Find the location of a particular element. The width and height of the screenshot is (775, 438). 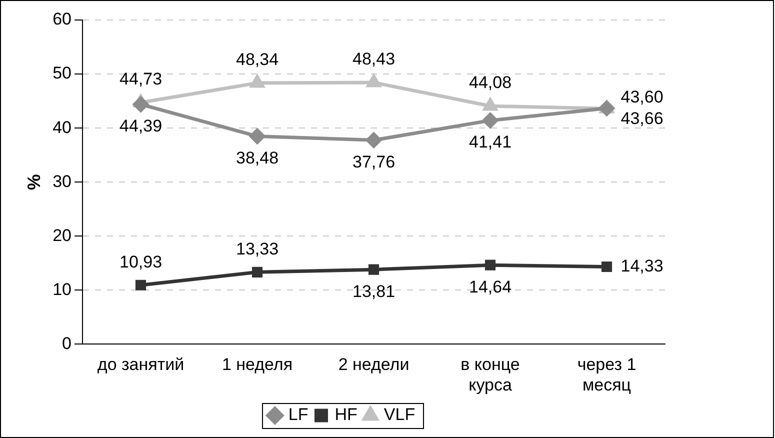

legend-label: LF is located at coordinates (298, 414).